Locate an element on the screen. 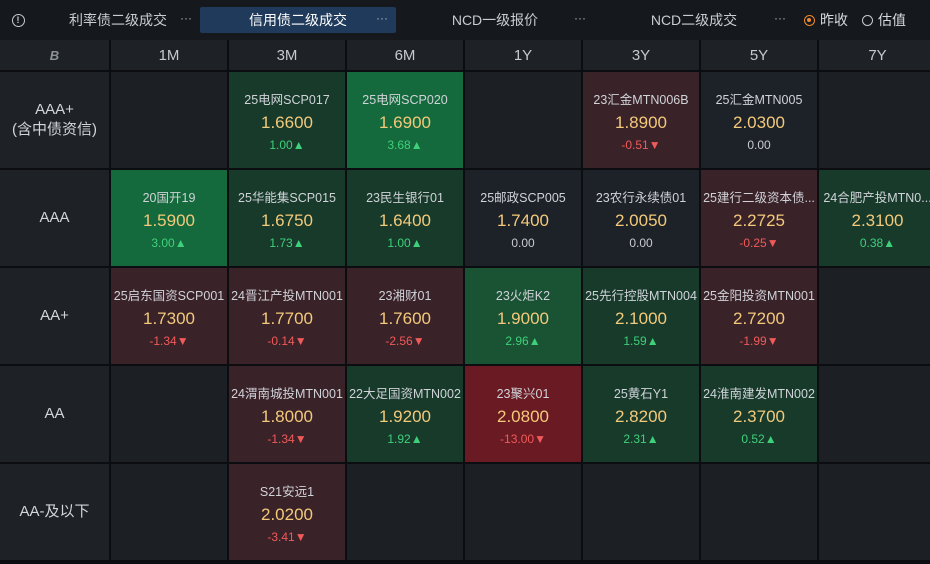 The width and height of the screenshot is (930, 564). tab-label: 利率债二级成交 is located at coordinates (118, 20).